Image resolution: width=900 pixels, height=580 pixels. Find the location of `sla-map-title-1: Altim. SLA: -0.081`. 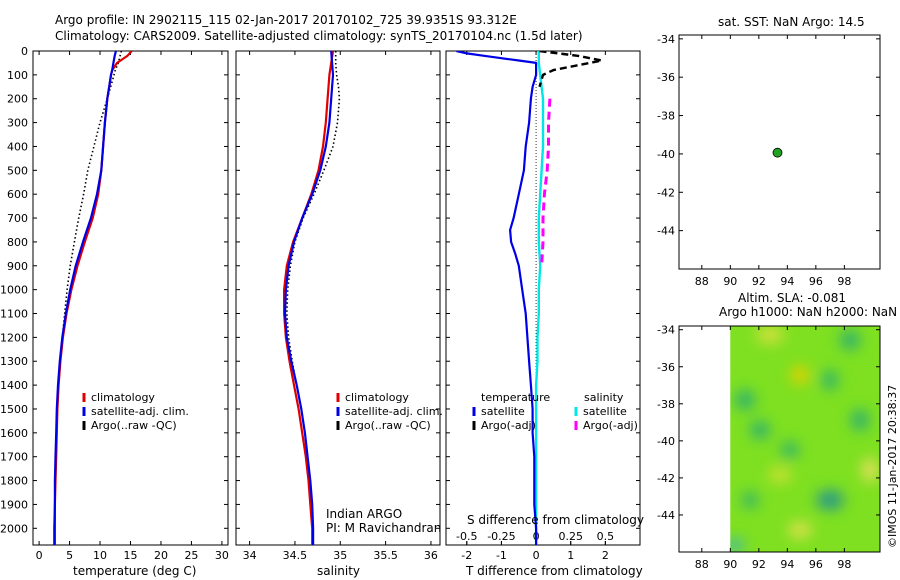

sla-map-title-1: Altim. SLA: -0.081 is located at coordinates (792, 298).